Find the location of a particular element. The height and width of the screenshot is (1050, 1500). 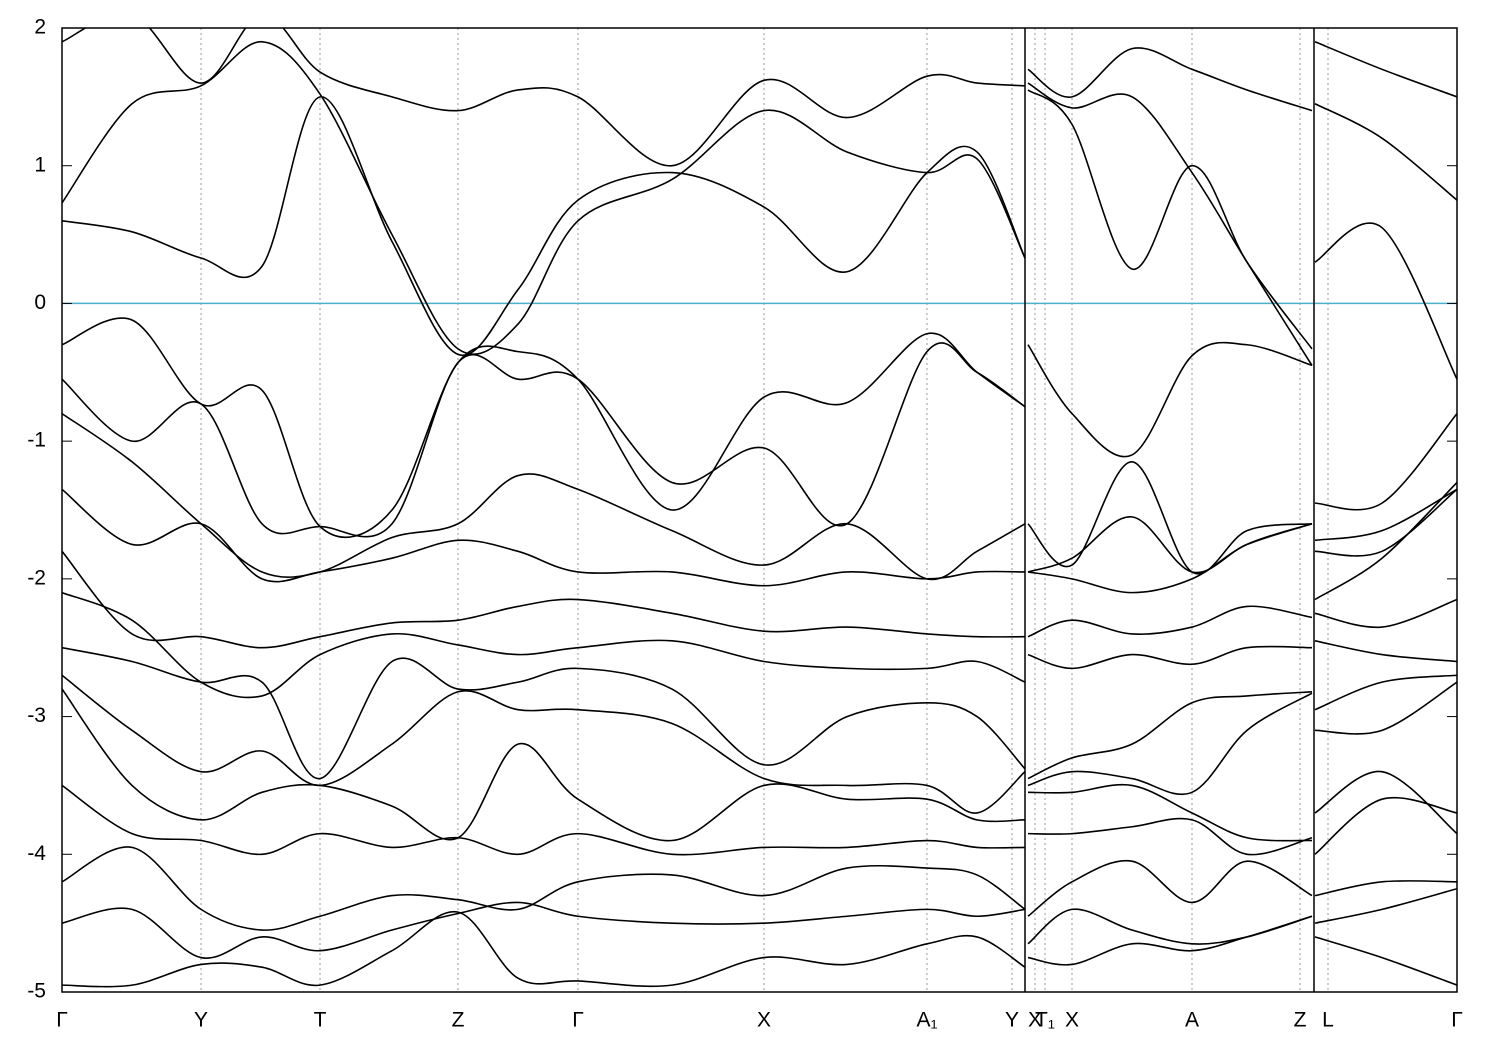

x-tick-label: T₁ is located at coordinates (1045, 1020).